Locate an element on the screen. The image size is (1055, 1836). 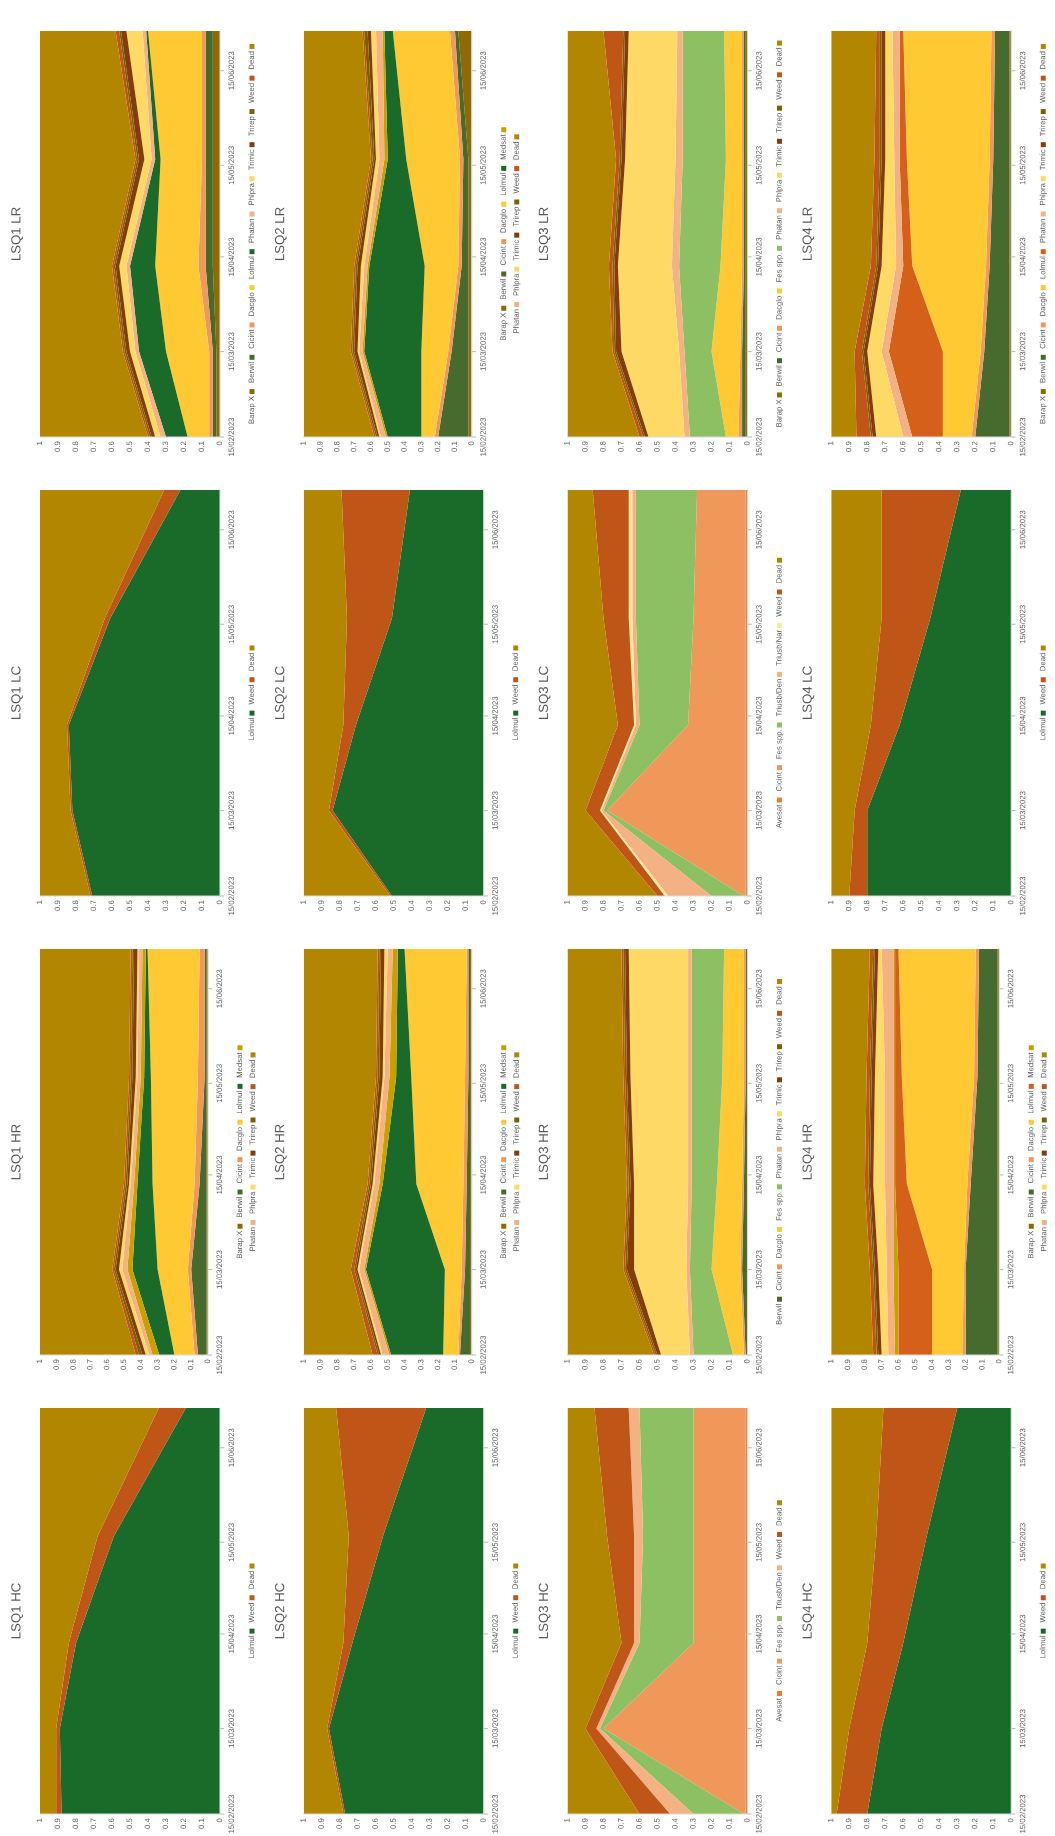
text: LSQ4 HR is located at coordinates (808, 1152).